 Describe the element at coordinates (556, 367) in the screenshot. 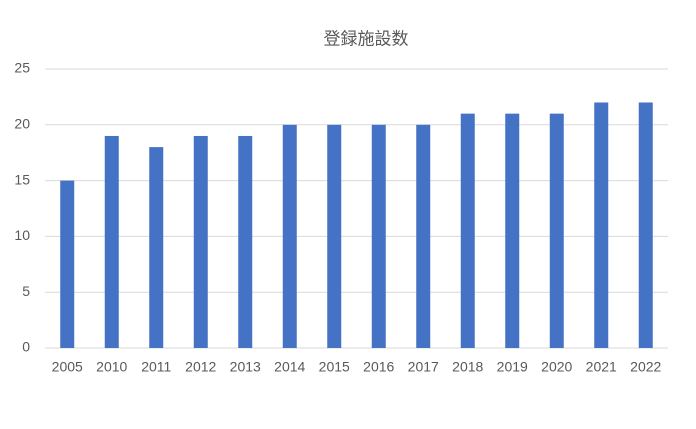

I see `x-tick-label: 2020` at that location.